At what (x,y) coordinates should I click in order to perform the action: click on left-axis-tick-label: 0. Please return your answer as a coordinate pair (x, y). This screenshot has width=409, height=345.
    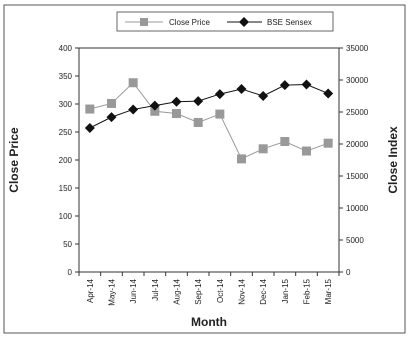
    Looking at the image, I should click on (70, 272).